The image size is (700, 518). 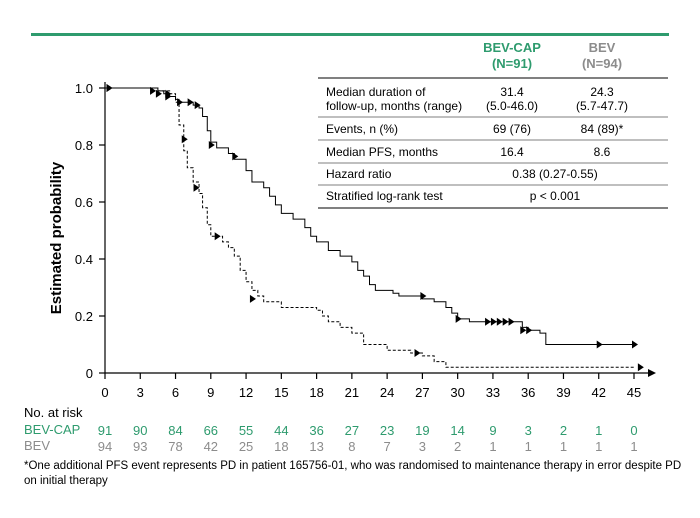 What do you see at coordinates (37, 445) in the screenshot?
I see `at-risk-label-bev: BEV` at bounding box center [37, 445].